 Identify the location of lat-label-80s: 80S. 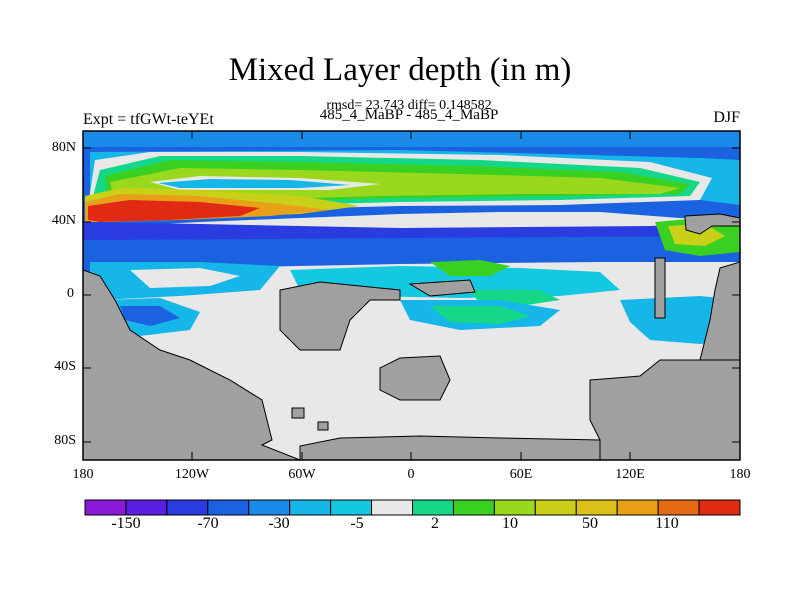
(65, 440).